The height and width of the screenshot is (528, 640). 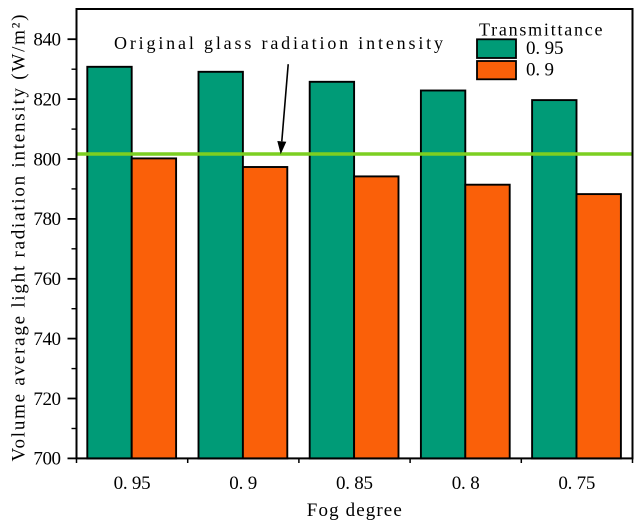 What do you see at coordinates (576, 483) in the screenshot?
I see `svg-text: 0. 75` at bounding box center [576, 483].